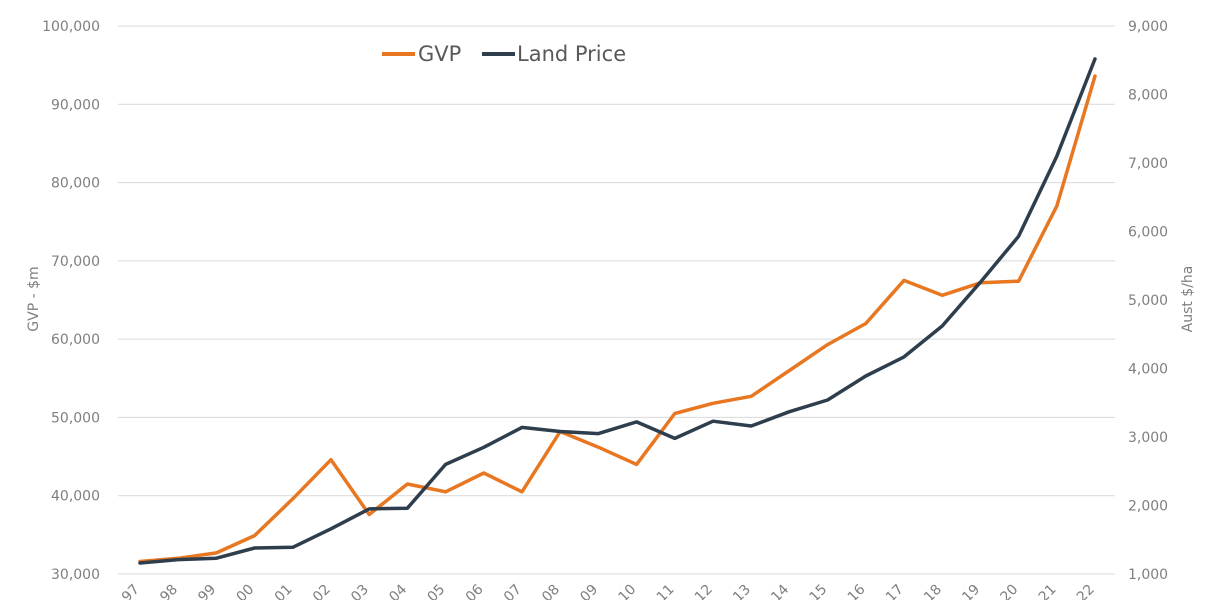  What do you see at coordinates (75, 340) in the screenshot?
I see `left-tick-label: 60,000` at bounding box center [75, 340].